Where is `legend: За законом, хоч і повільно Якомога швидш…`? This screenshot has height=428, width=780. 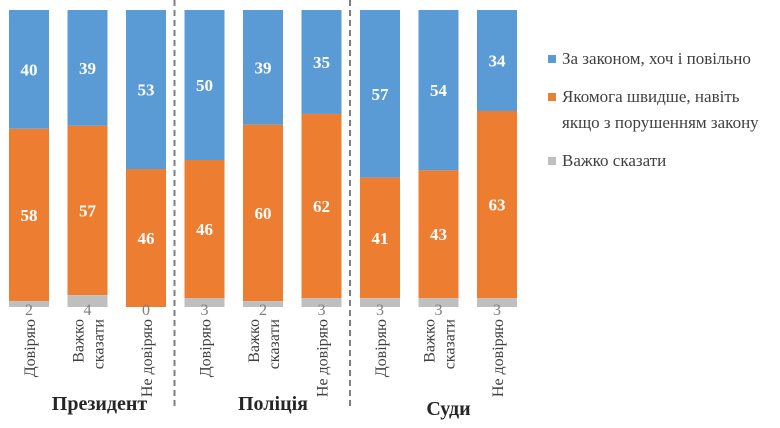
legend: За законом, хоч і повільно Якомога швидш… is located at coordinates (663, 116).